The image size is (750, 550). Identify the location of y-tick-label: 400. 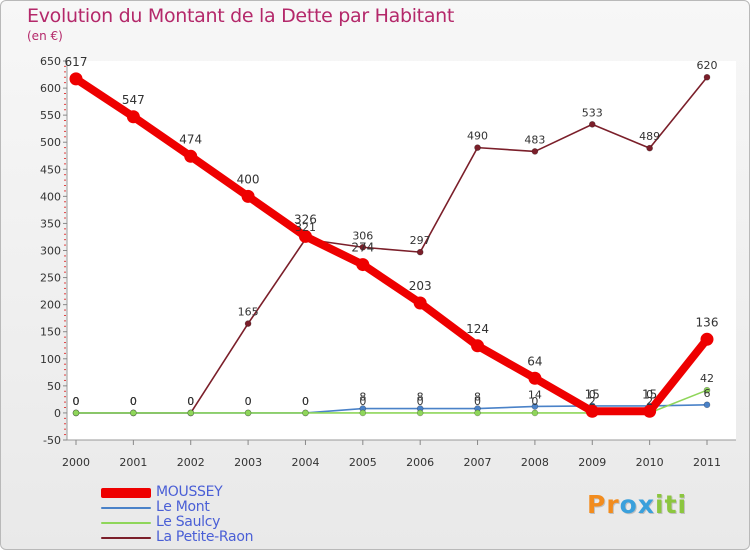
(50, 196).